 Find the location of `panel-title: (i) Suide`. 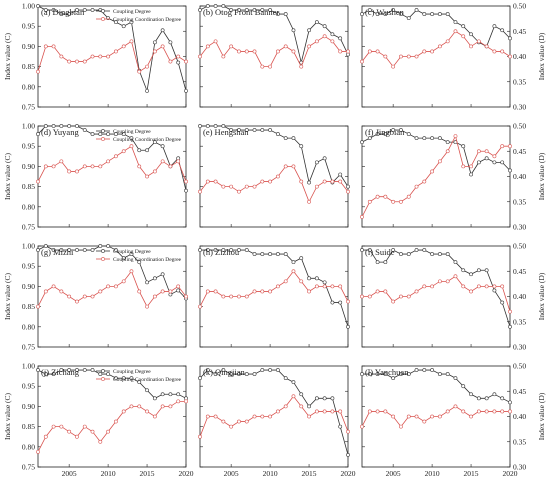

panel-title: (i) Suide is located at coordinates (380, 252).